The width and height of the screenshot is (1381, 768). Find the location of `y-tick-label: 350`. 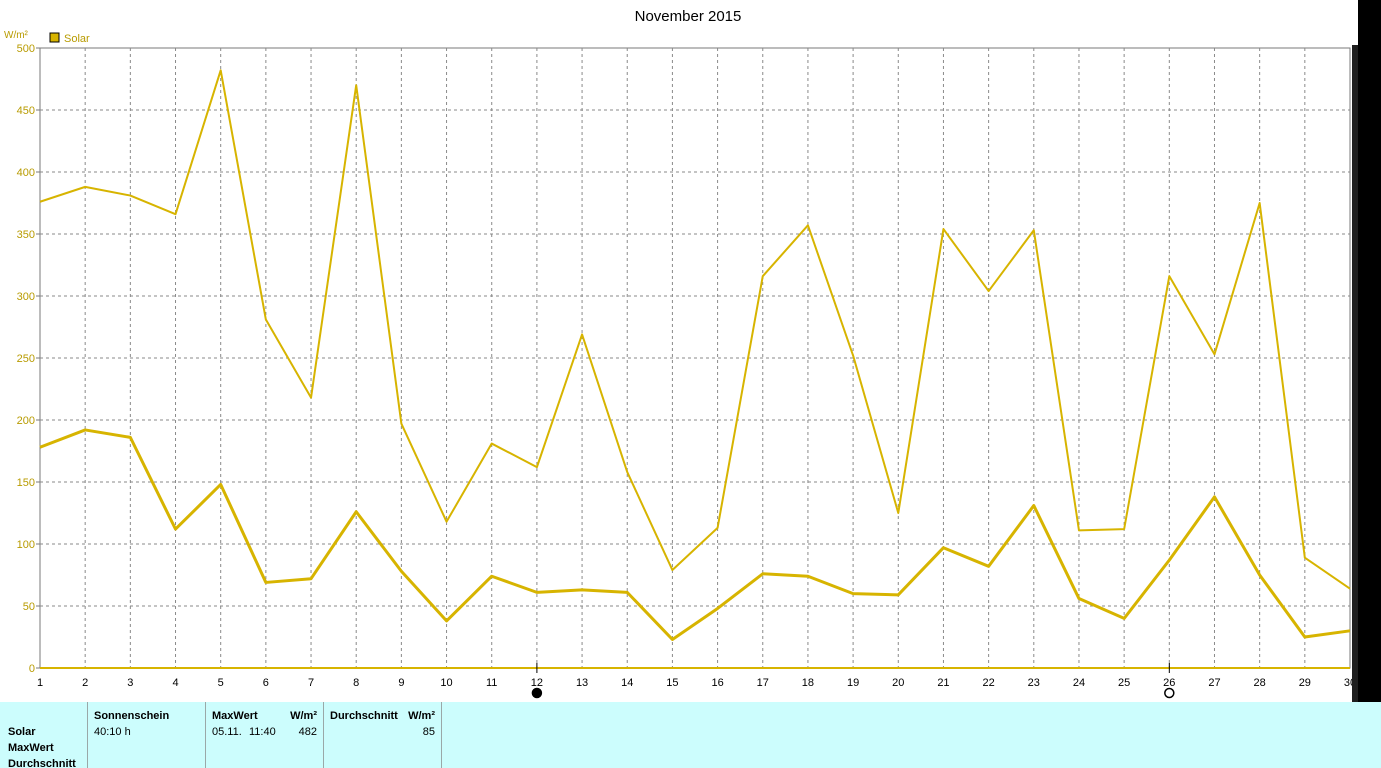

y-tick-label: 350 is located at coordinates (26, 235).